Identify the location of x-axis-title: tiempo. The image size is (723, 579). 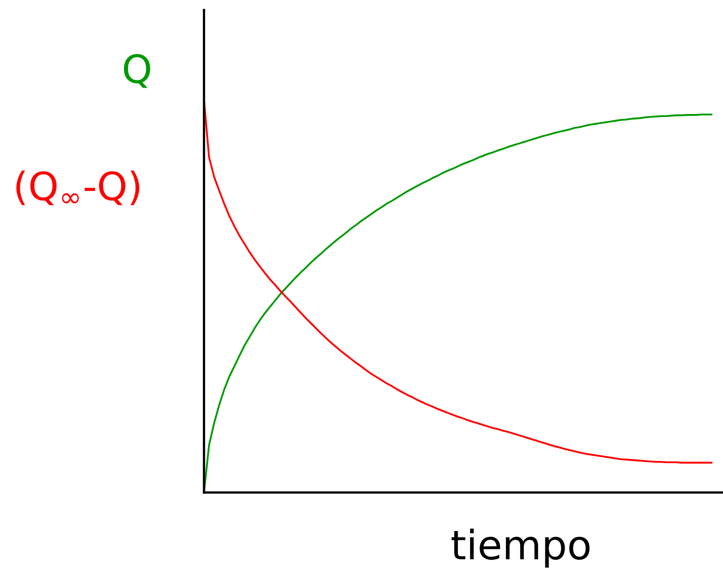
(521, 548).